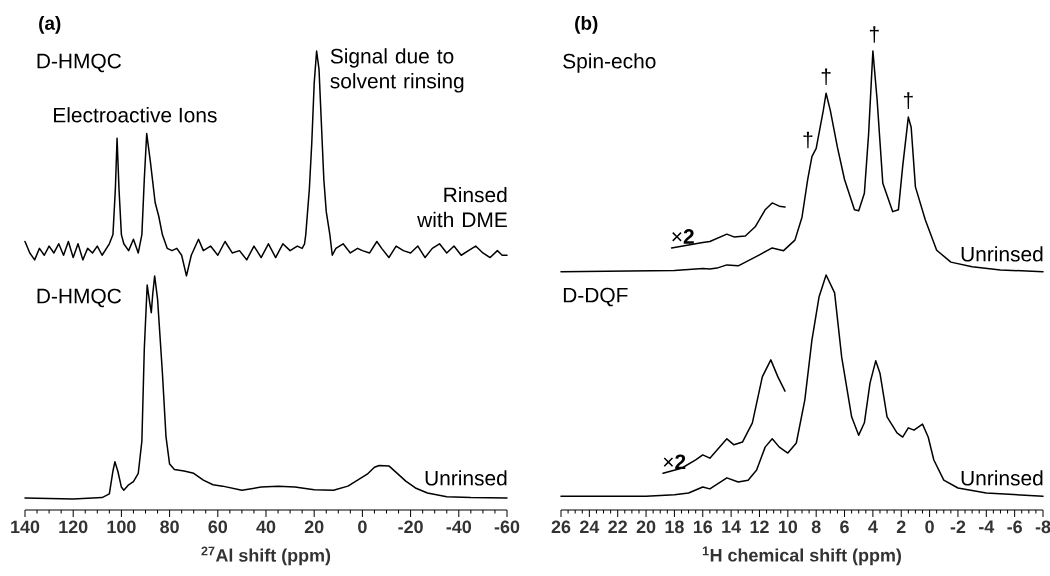 Image resolution: width=1050 pixels, height=576 pixels. What do you see at coordinates (609, 63) in the screenshot?
I see `annotation: Spin-echo` at bounding box center [609, 63].